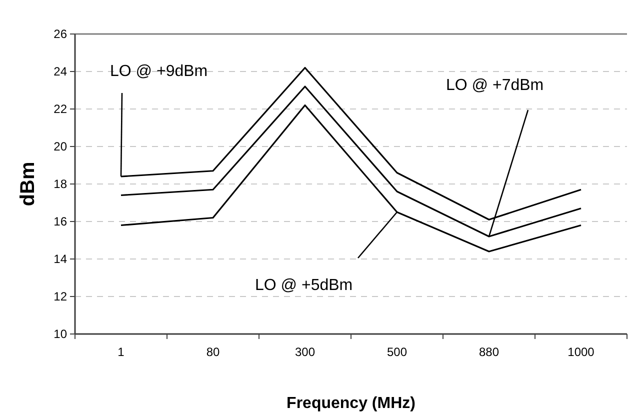 The height and width of the screenshot is (415, 629). I want to click on x-tick-label: 500, so click(397, 352).